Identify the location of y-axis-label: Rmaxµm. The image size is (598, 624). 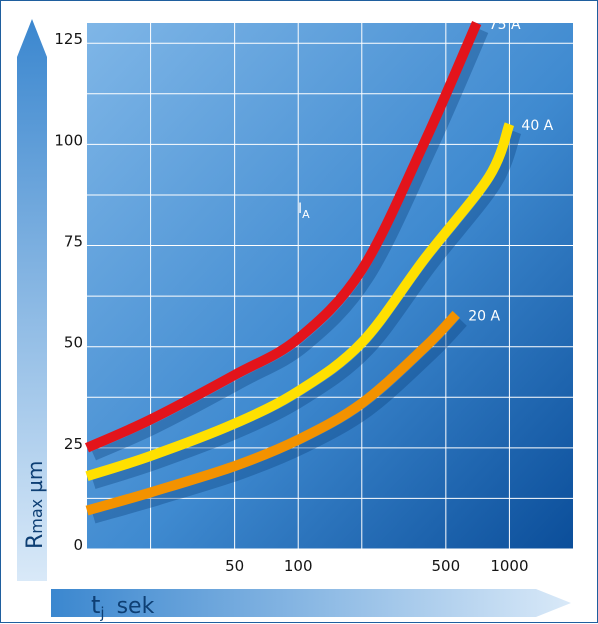
(35, 505).